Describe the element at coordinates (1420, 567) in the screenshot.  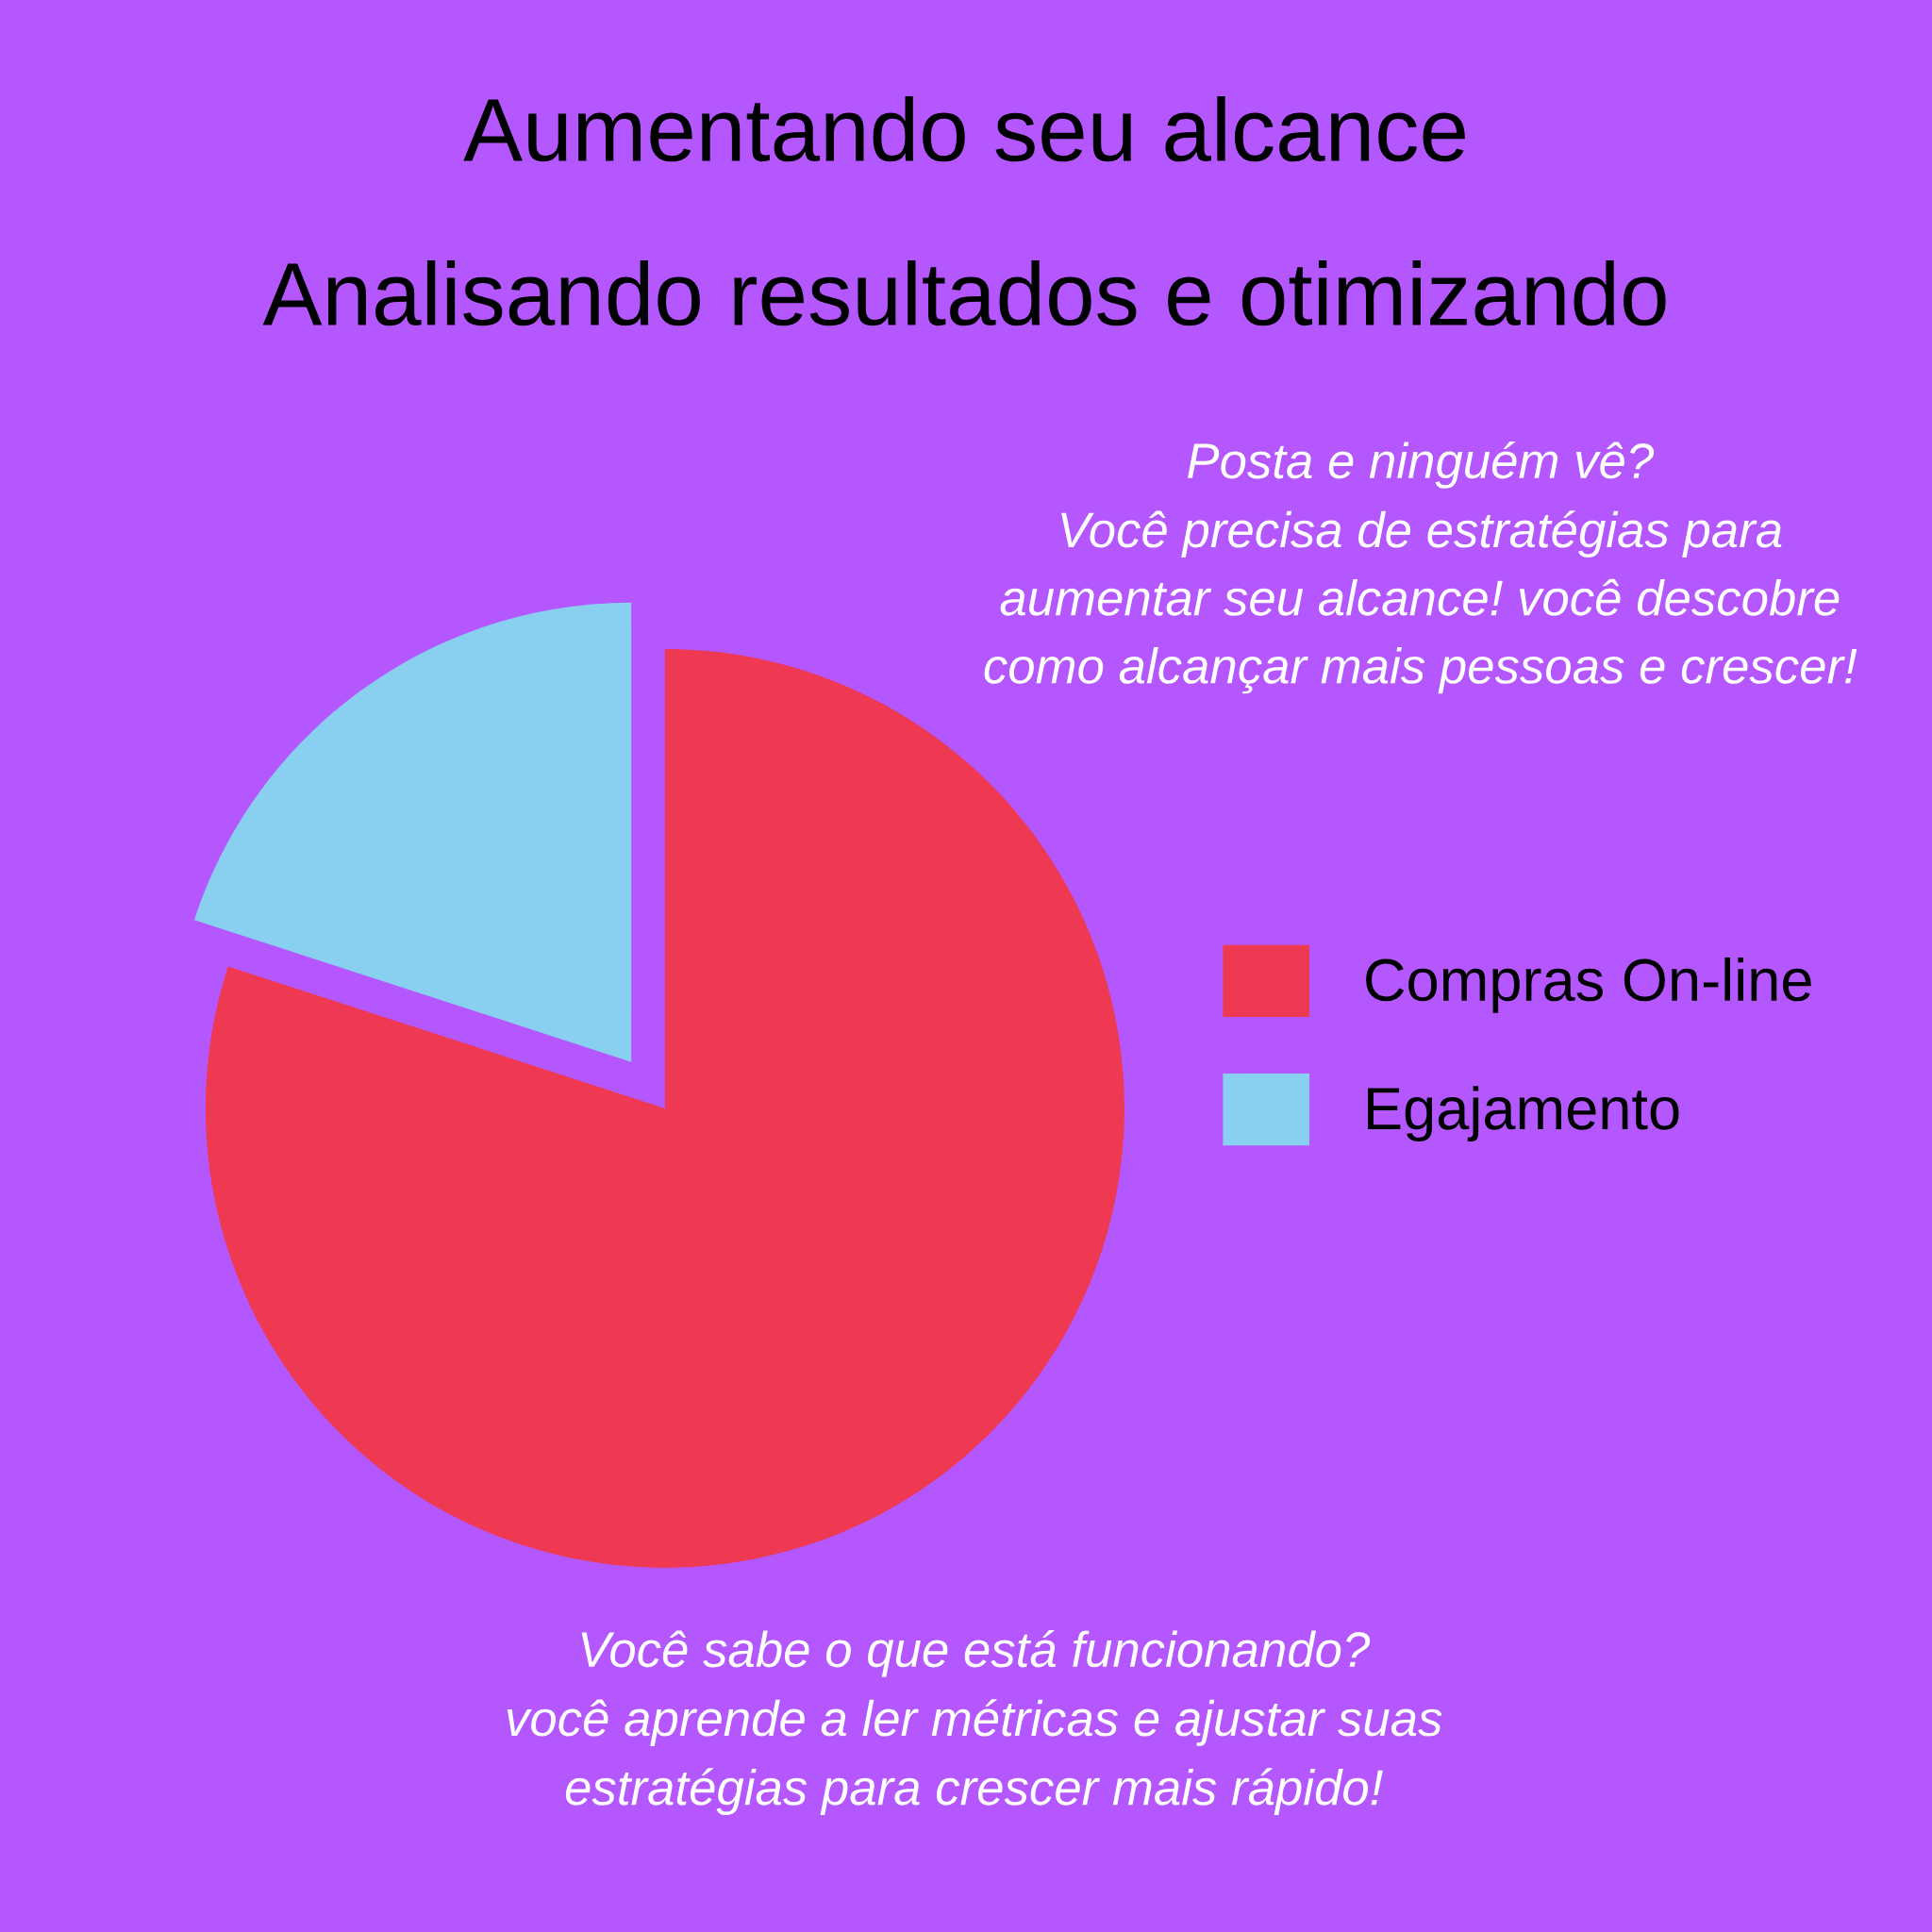
I see `text: Posta e ninguém vê? Você precisa de estratégias para aumentar seu alcance! você descobre como alcançar mais pessoas e crescer!` at that location.